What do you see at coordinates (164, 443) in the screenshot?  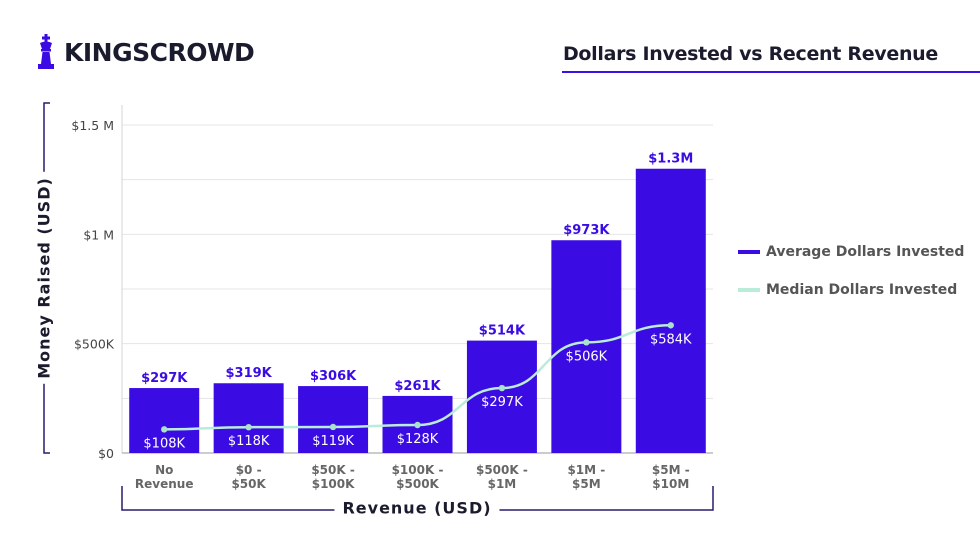 I see `median-value-label: $108K` at bounding box center [164, 443].